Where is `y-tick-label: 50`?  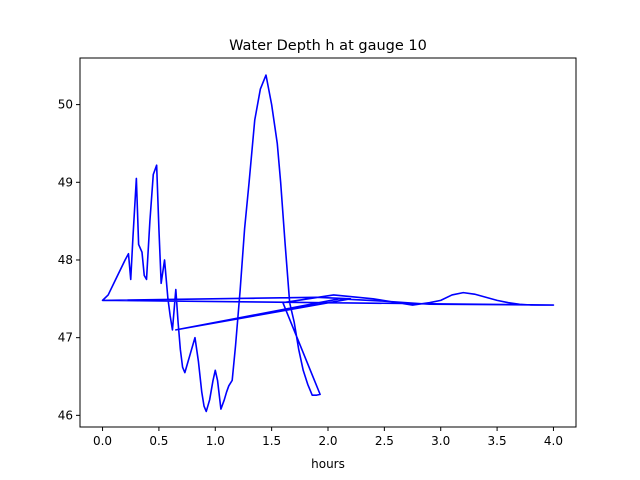
y-tick-label: 50 is located at coordinates (65, 105).